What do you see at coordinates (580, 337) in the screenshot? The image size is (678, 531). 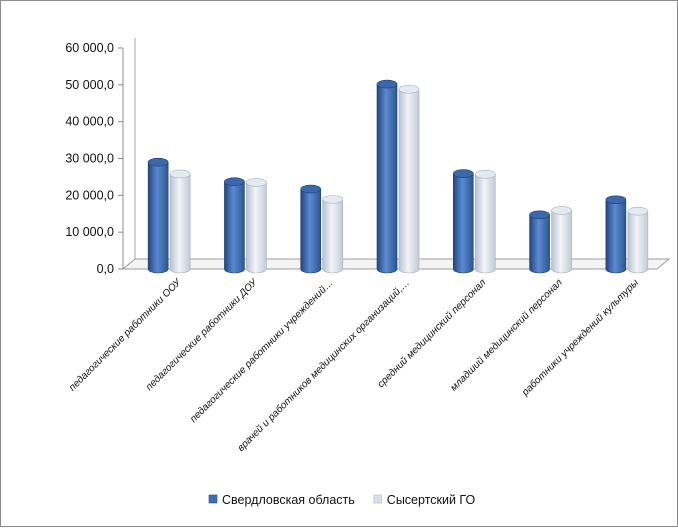 I see `category-label: работники учреждений культуры` at bounding box center [580, 337].